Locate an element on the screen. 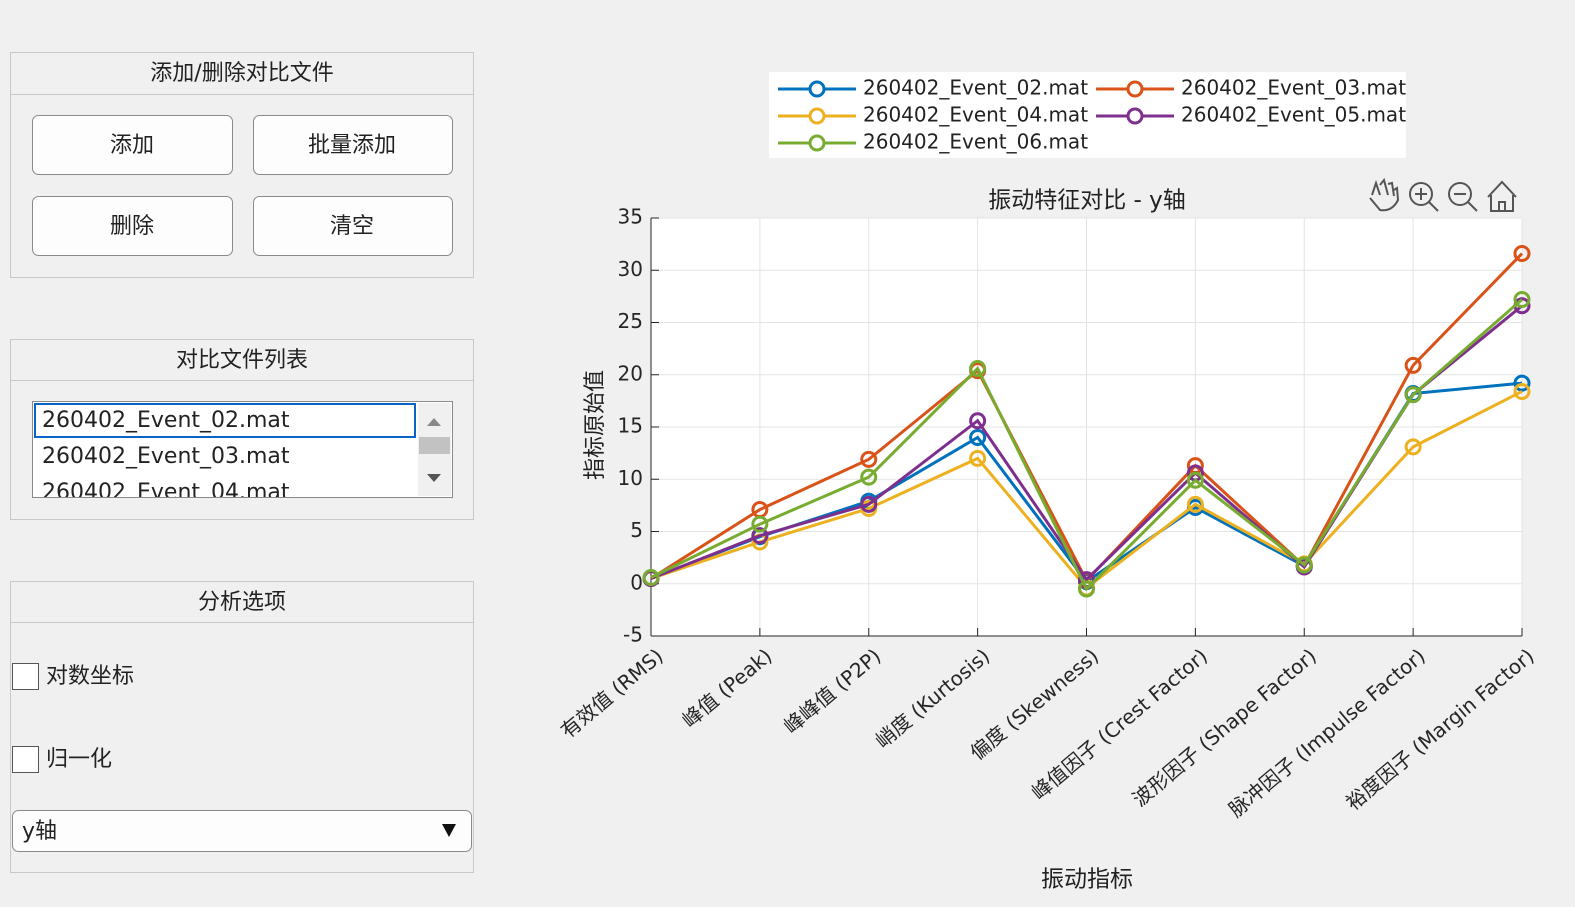 Image resolution: width=1575 pixels, height=907 pixels. y-axis-label: 指标原始值 is located at coordinates (595, 425).